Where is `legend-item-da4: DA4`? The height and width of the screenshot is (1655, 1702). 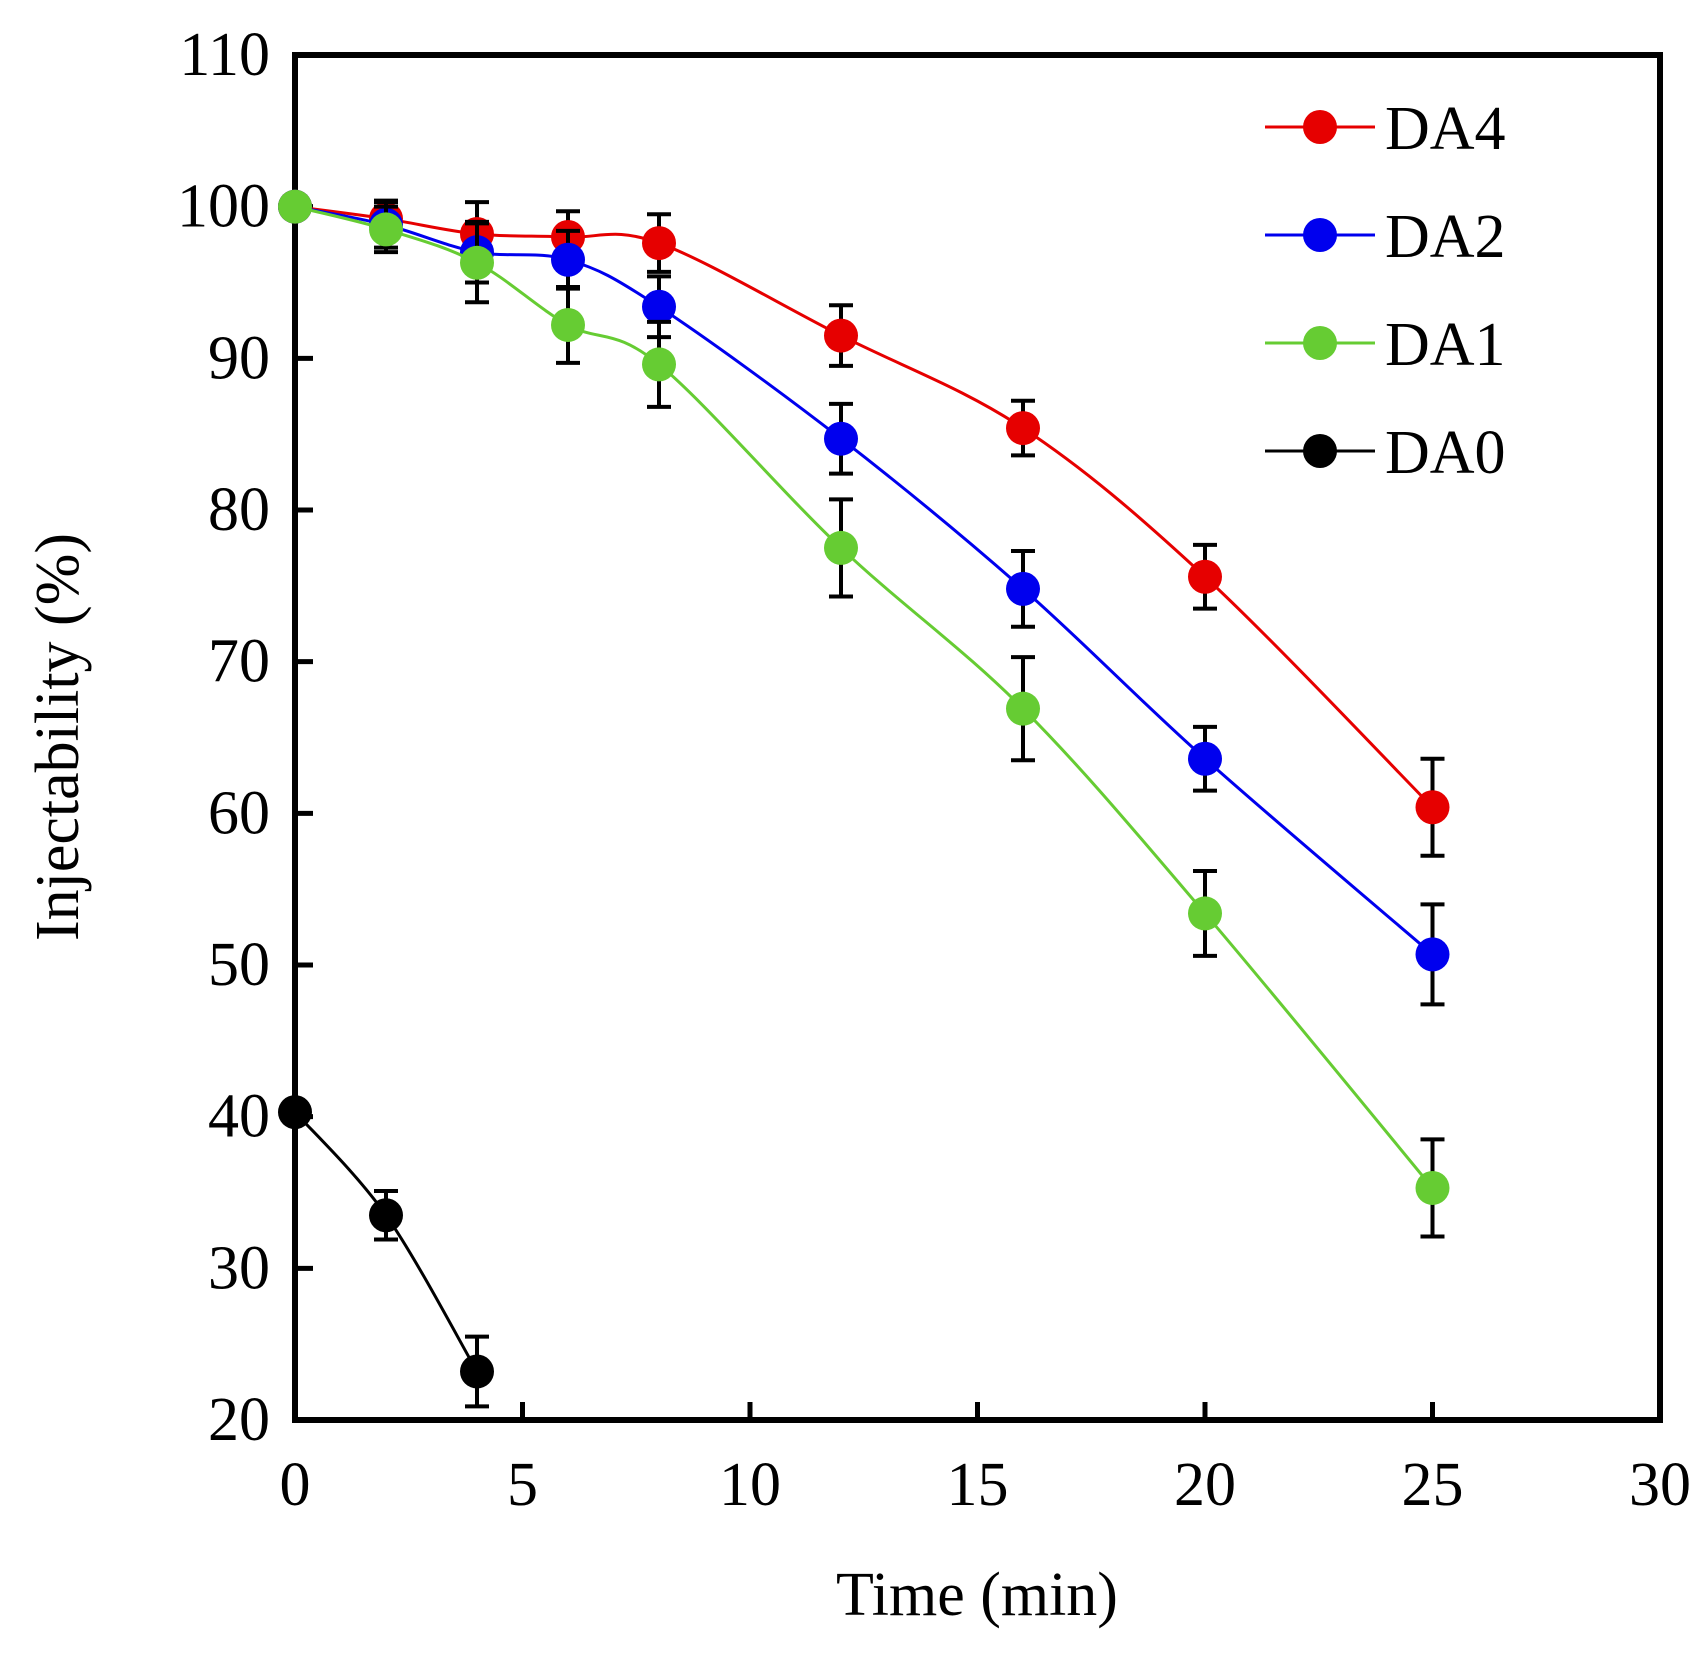 legend-item-da4: DA4 is located at coordinates (1385, 129).